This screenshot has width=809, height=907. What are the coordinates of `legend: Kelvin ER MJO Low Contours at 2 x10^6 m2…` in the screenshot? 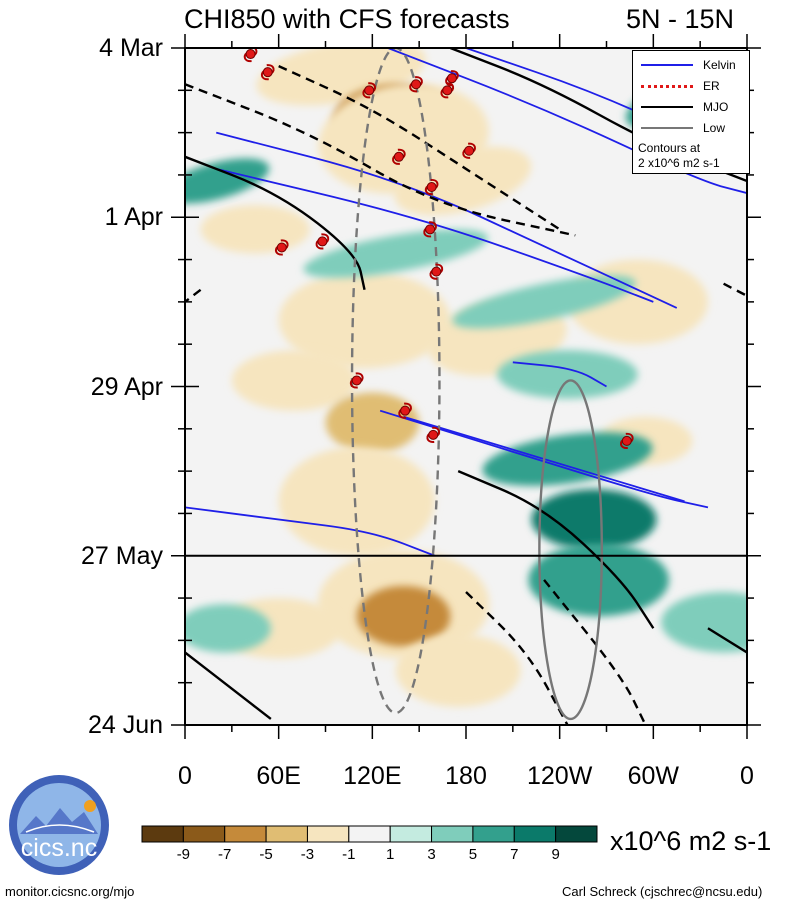 It's located at (691, 112).